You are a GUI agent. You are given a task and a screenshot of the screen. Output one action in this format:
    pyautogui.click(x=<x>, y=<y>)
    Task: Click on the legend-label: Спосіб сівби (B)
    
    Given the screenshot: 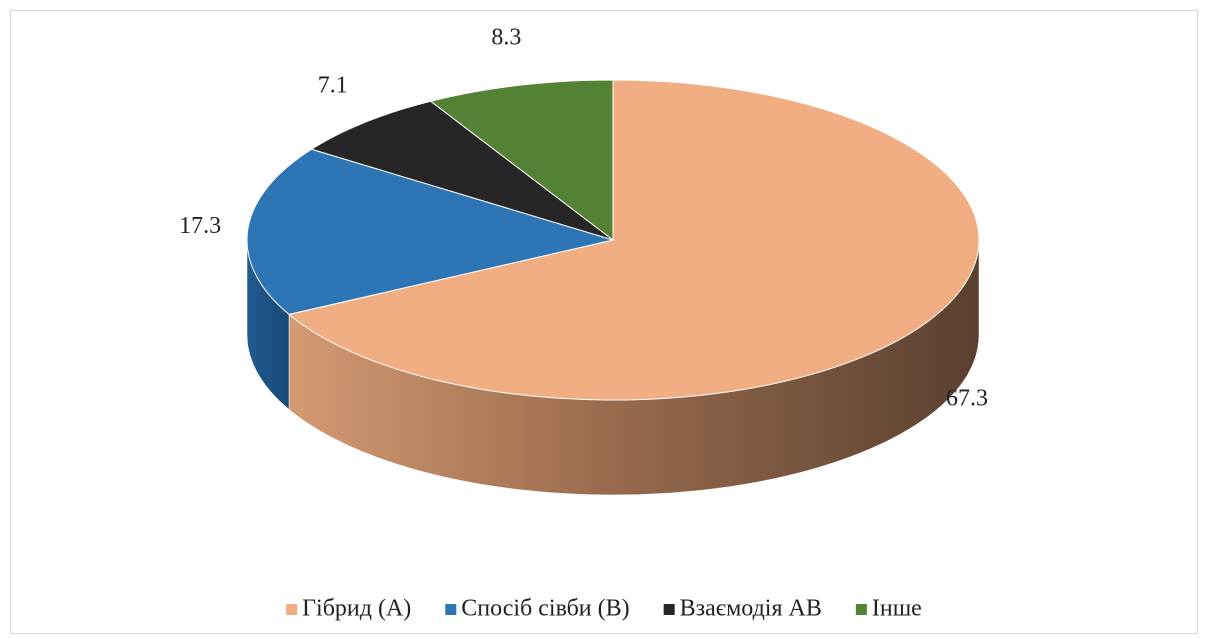 What is the action you would take?
    pyautogui.click(x=545, y=609)
    